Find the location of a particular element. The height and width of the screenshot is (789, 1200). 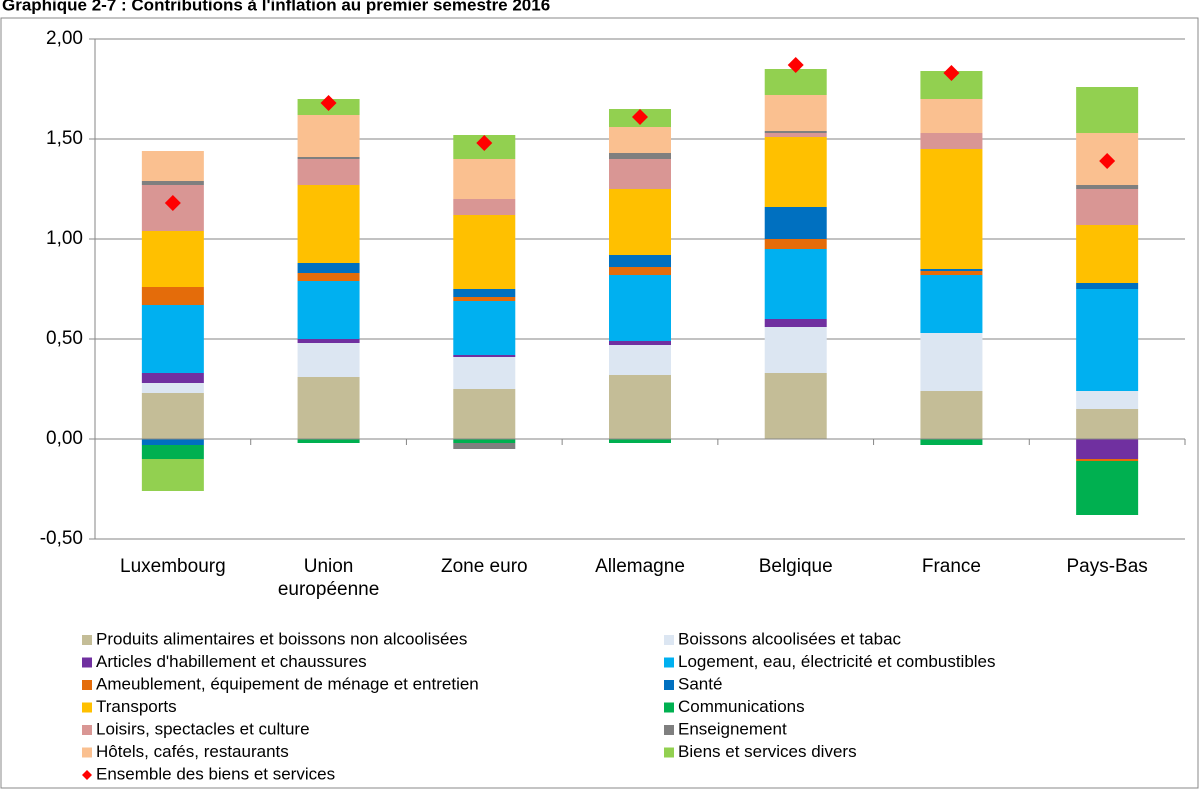

x-tick-label: Luxembourg is located at coordinates (173, 566).